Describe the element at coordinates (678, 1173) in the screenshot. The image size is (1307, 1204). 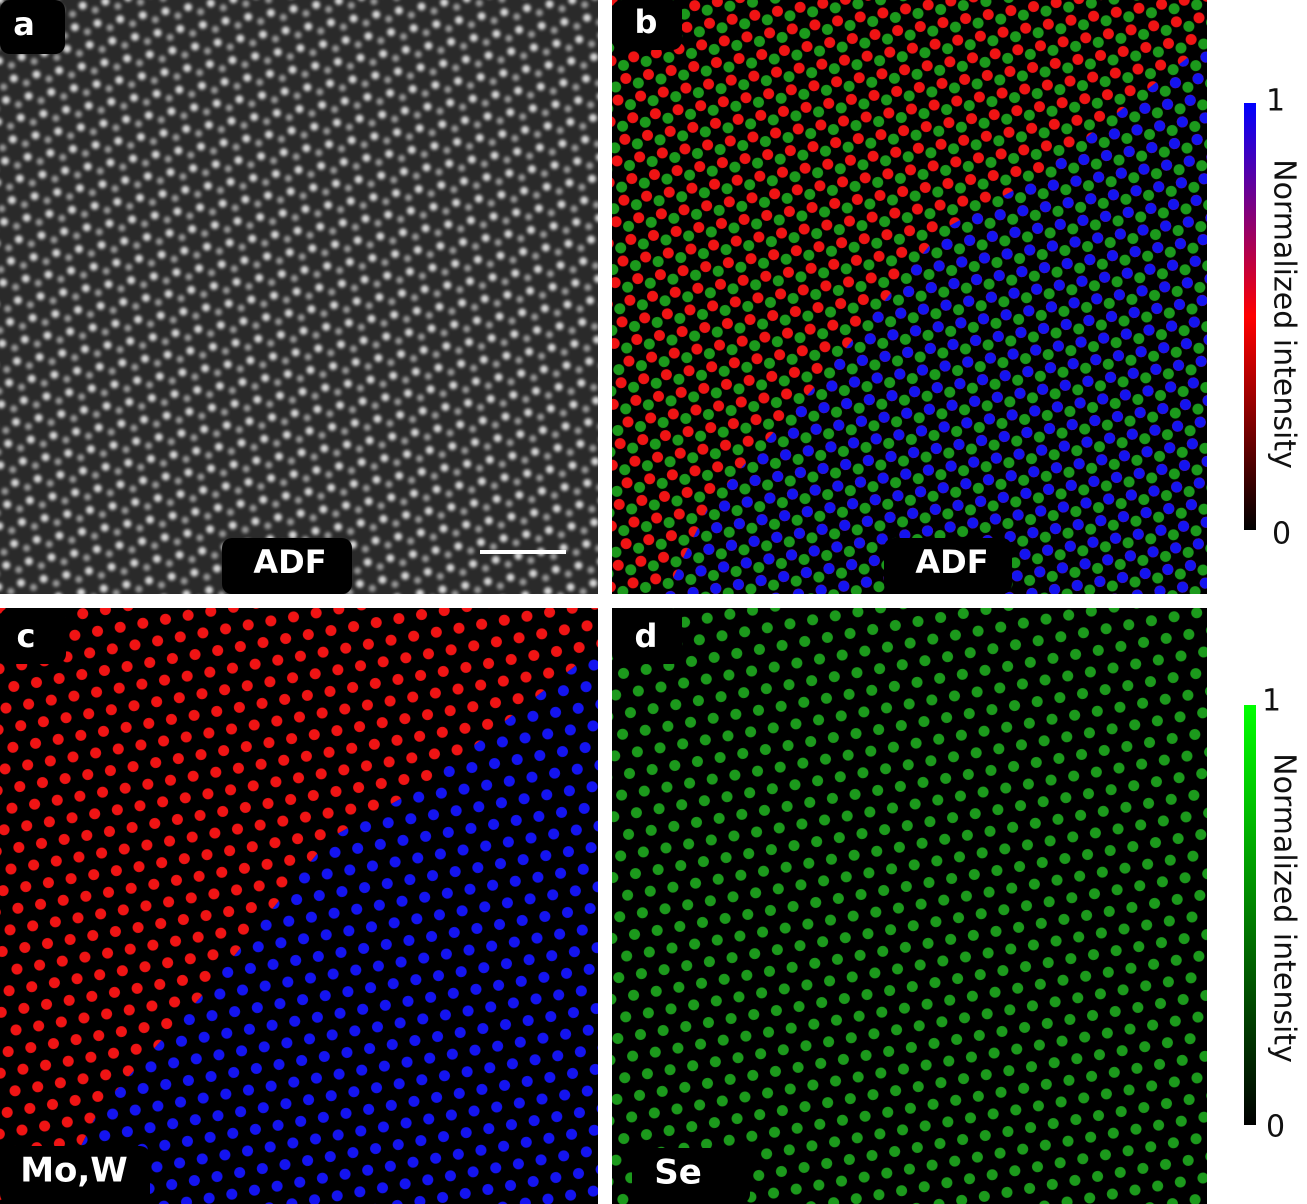
I see `panel-caption: Se` at that location.